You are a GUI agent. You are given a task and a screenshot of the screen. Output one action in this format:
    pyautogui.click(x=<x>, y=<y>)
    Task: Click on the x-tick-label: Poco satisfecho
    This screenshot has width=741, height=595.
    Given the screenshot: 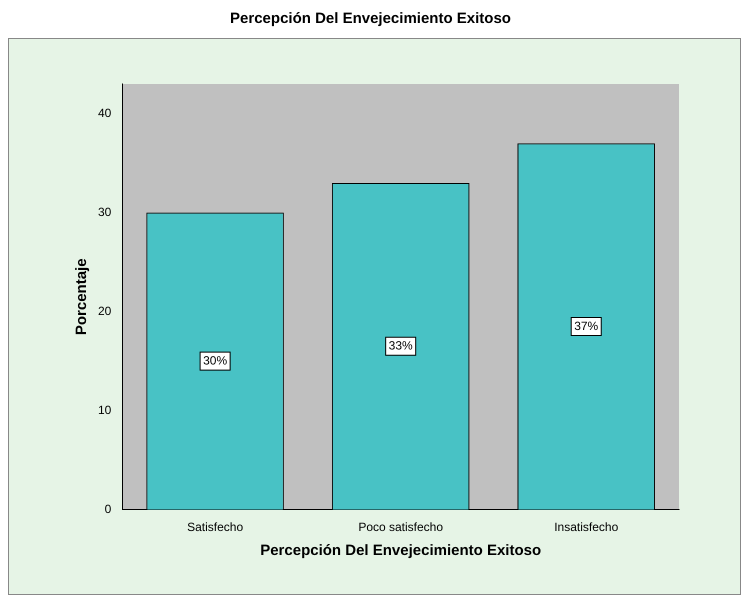 What is the action you would take?
    pyautogui.click(x=401, y=527)
    